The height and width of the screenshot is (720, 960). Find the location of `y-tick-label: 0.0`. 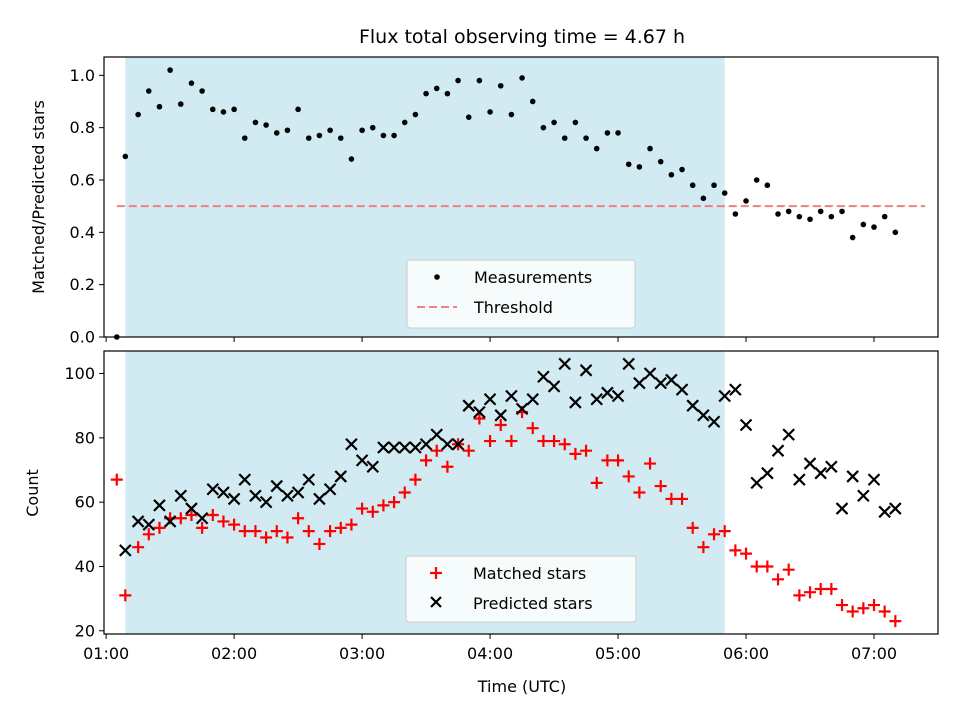

y-tick-label: 0.0 is located at coordinates (82, 337).